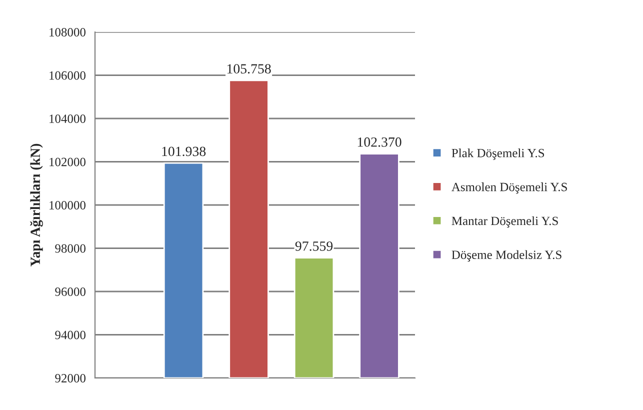 The width and height of the screenshot is (643, 410). Describe the element at coordinates (68, 118) in the screenshot. I see `y-tick-label: 104000` at that location.